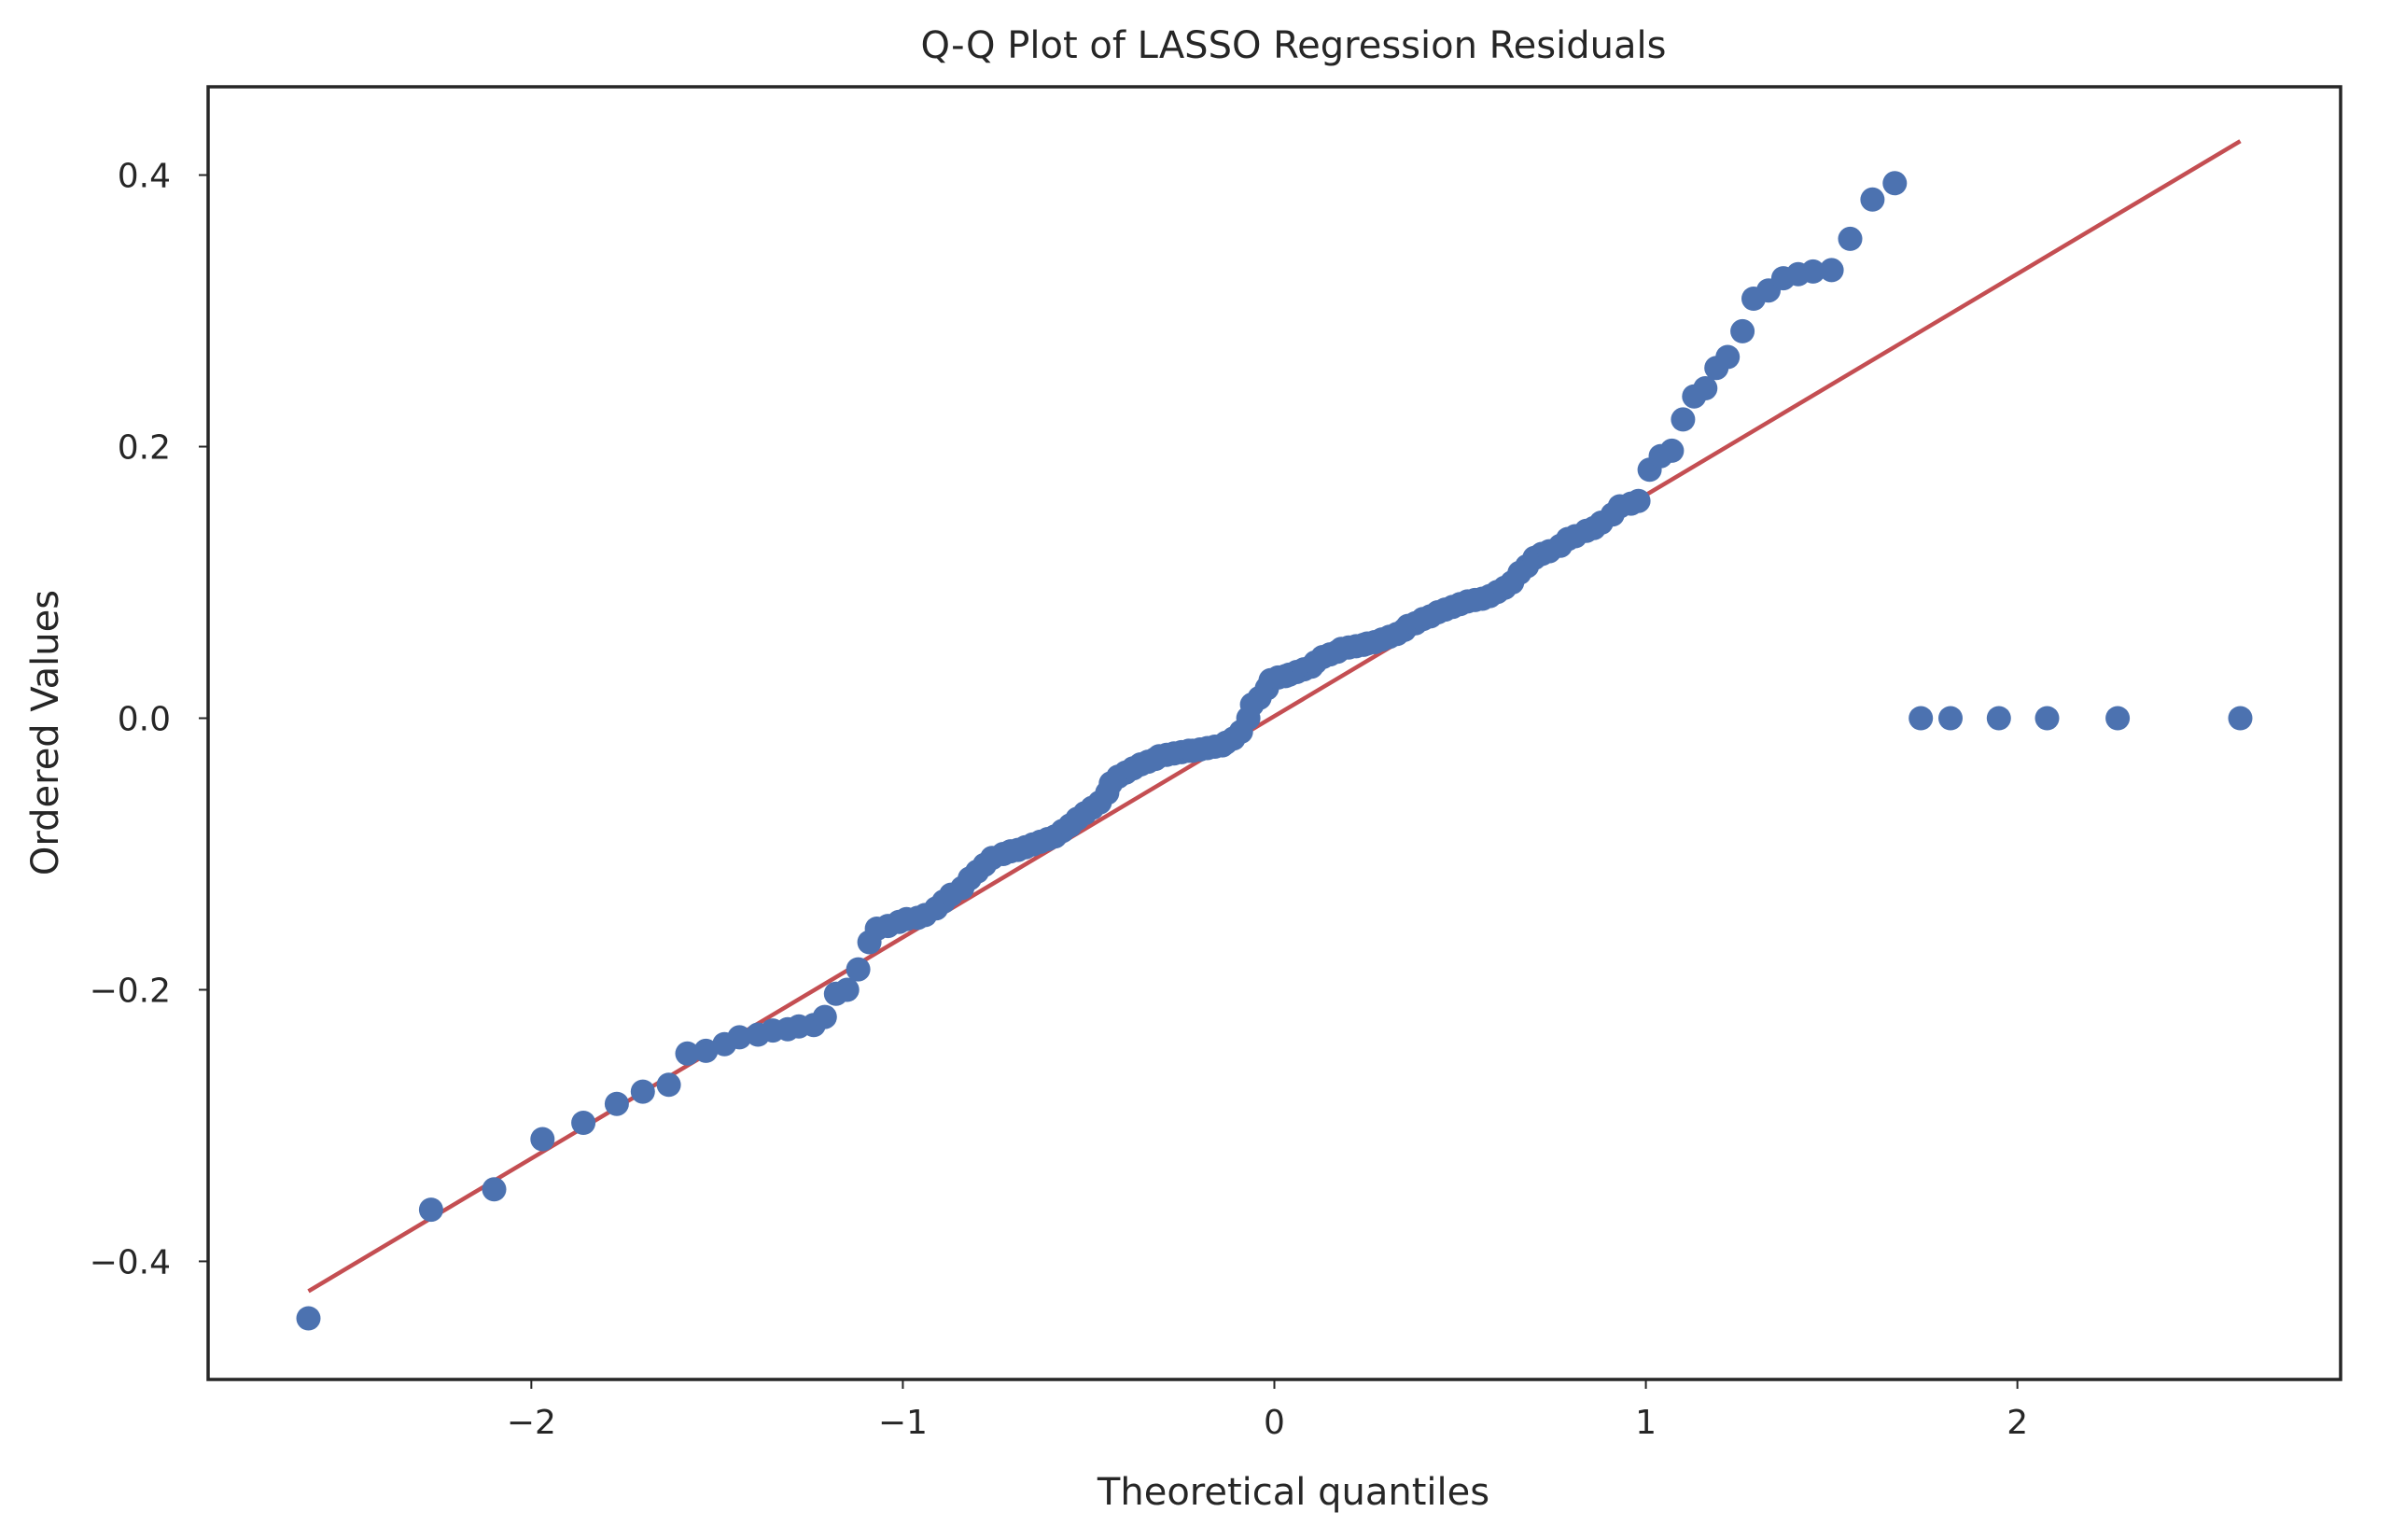 This screenshot has height=1540, width=2405. I want to click on y-axis-ticks: −0.4 −0.2 0.0 0.2 0.4, so click(149, 719).